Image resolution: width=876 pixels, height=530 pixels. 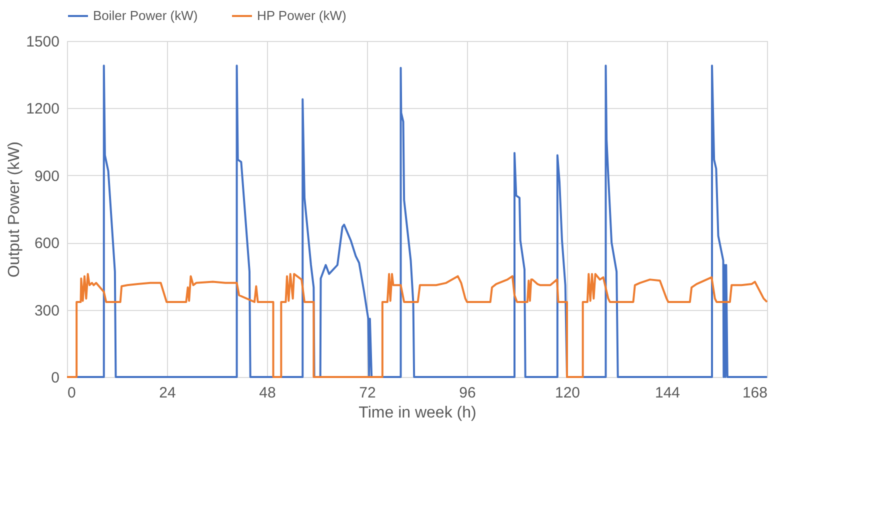 What do you see at coordinates (145, 15) in the screenshot?
I see `legend-label: Boiler Power (kW)` at bounding box center [145, 15].